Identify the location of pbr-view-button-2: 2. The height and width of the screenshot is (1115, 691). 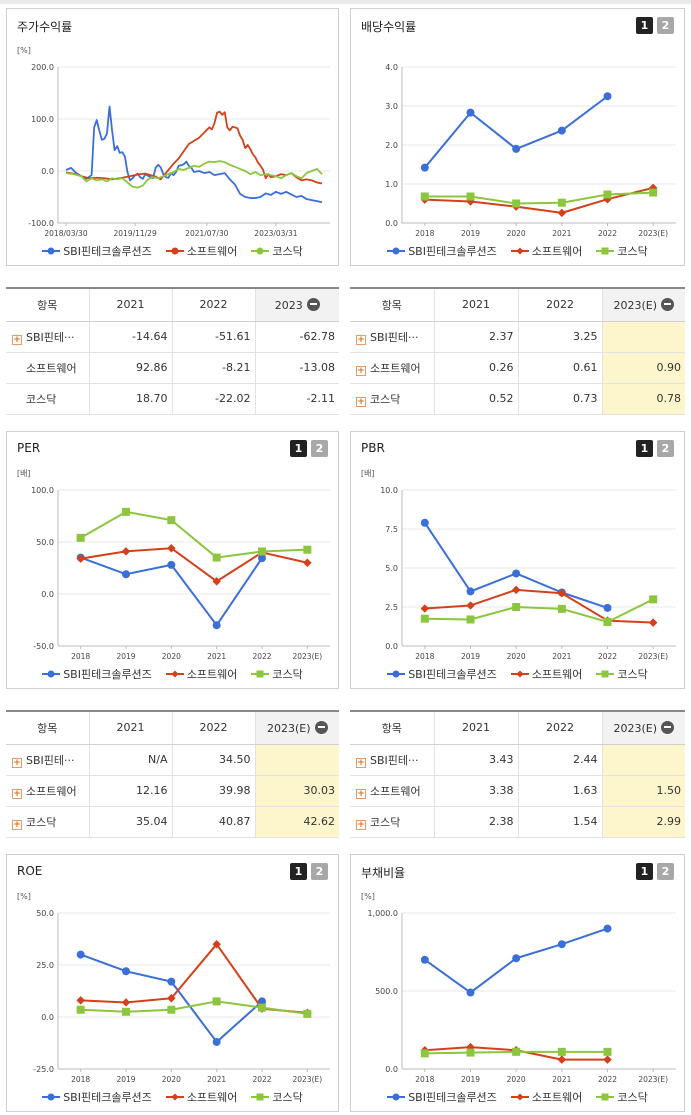
(665, 448).